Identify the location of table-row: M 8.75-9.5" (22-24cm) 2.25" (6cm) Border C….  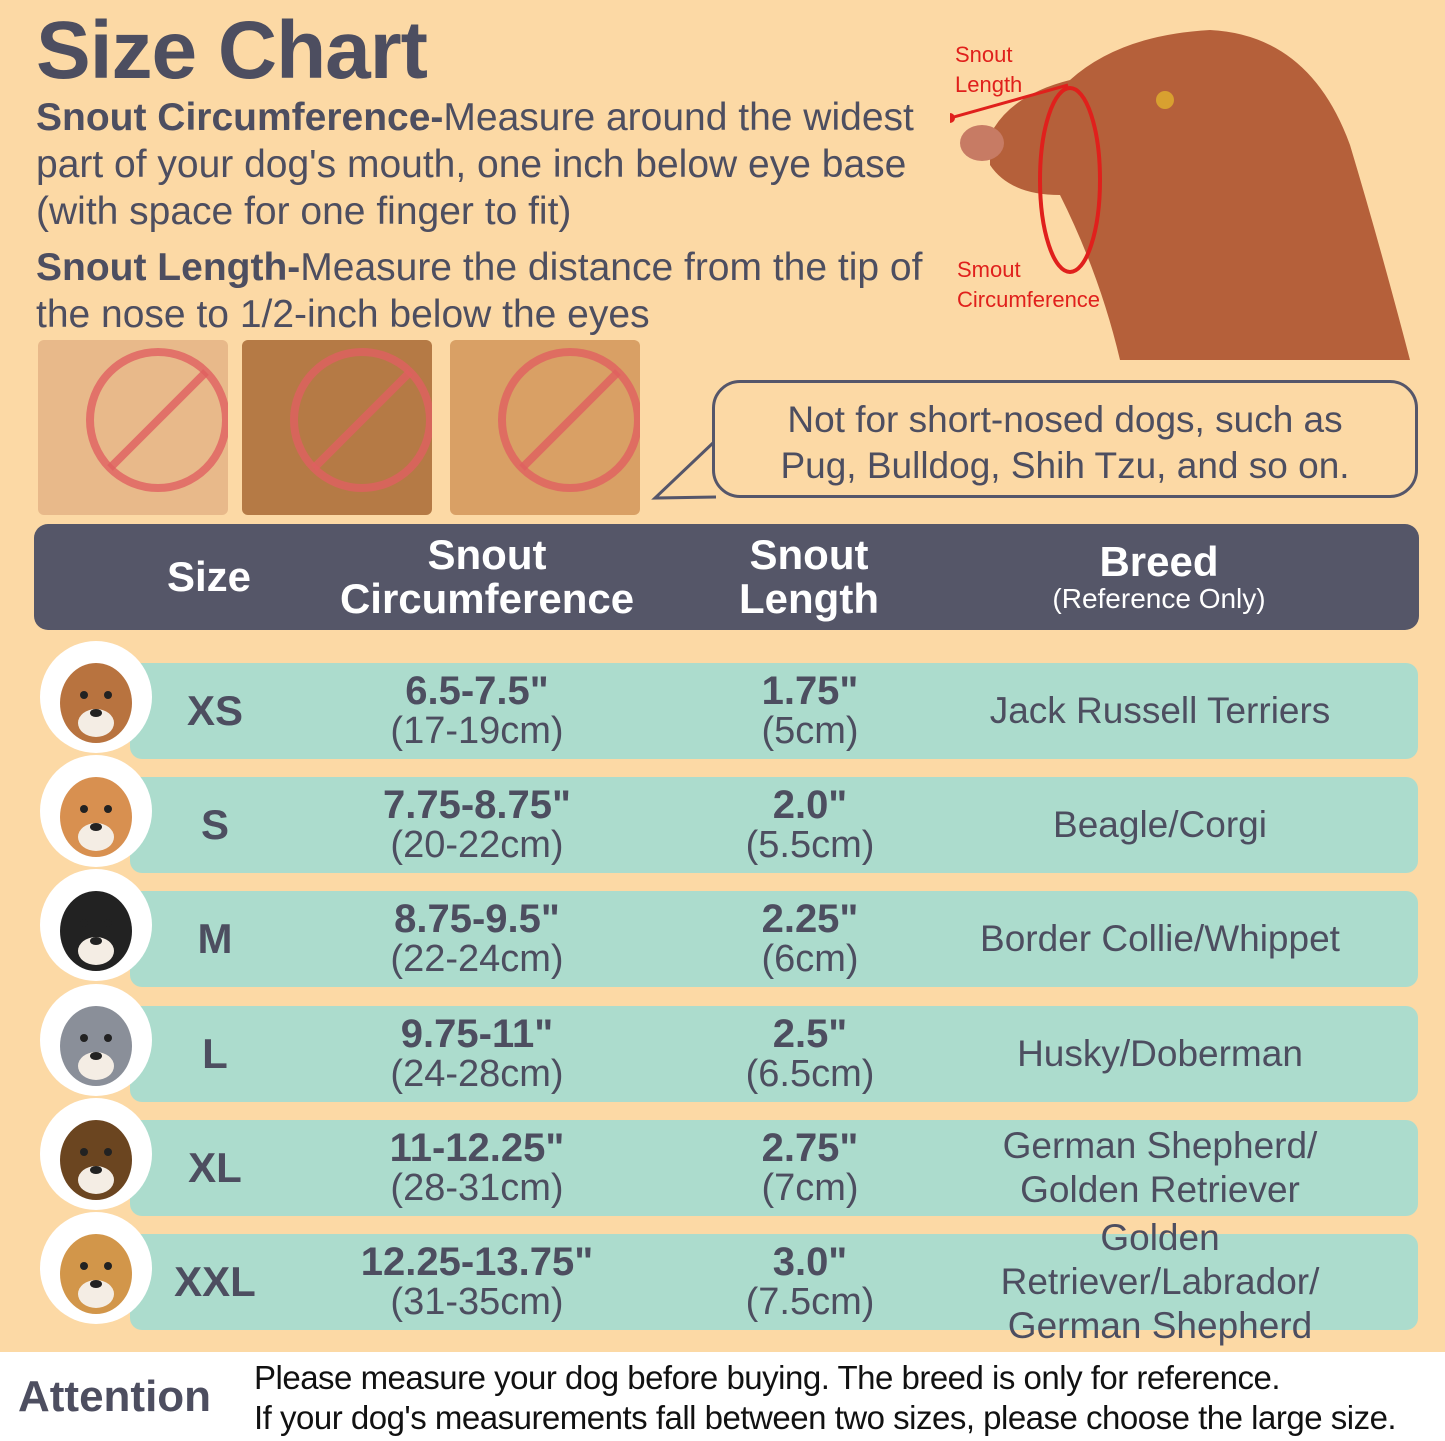
(774, 939).